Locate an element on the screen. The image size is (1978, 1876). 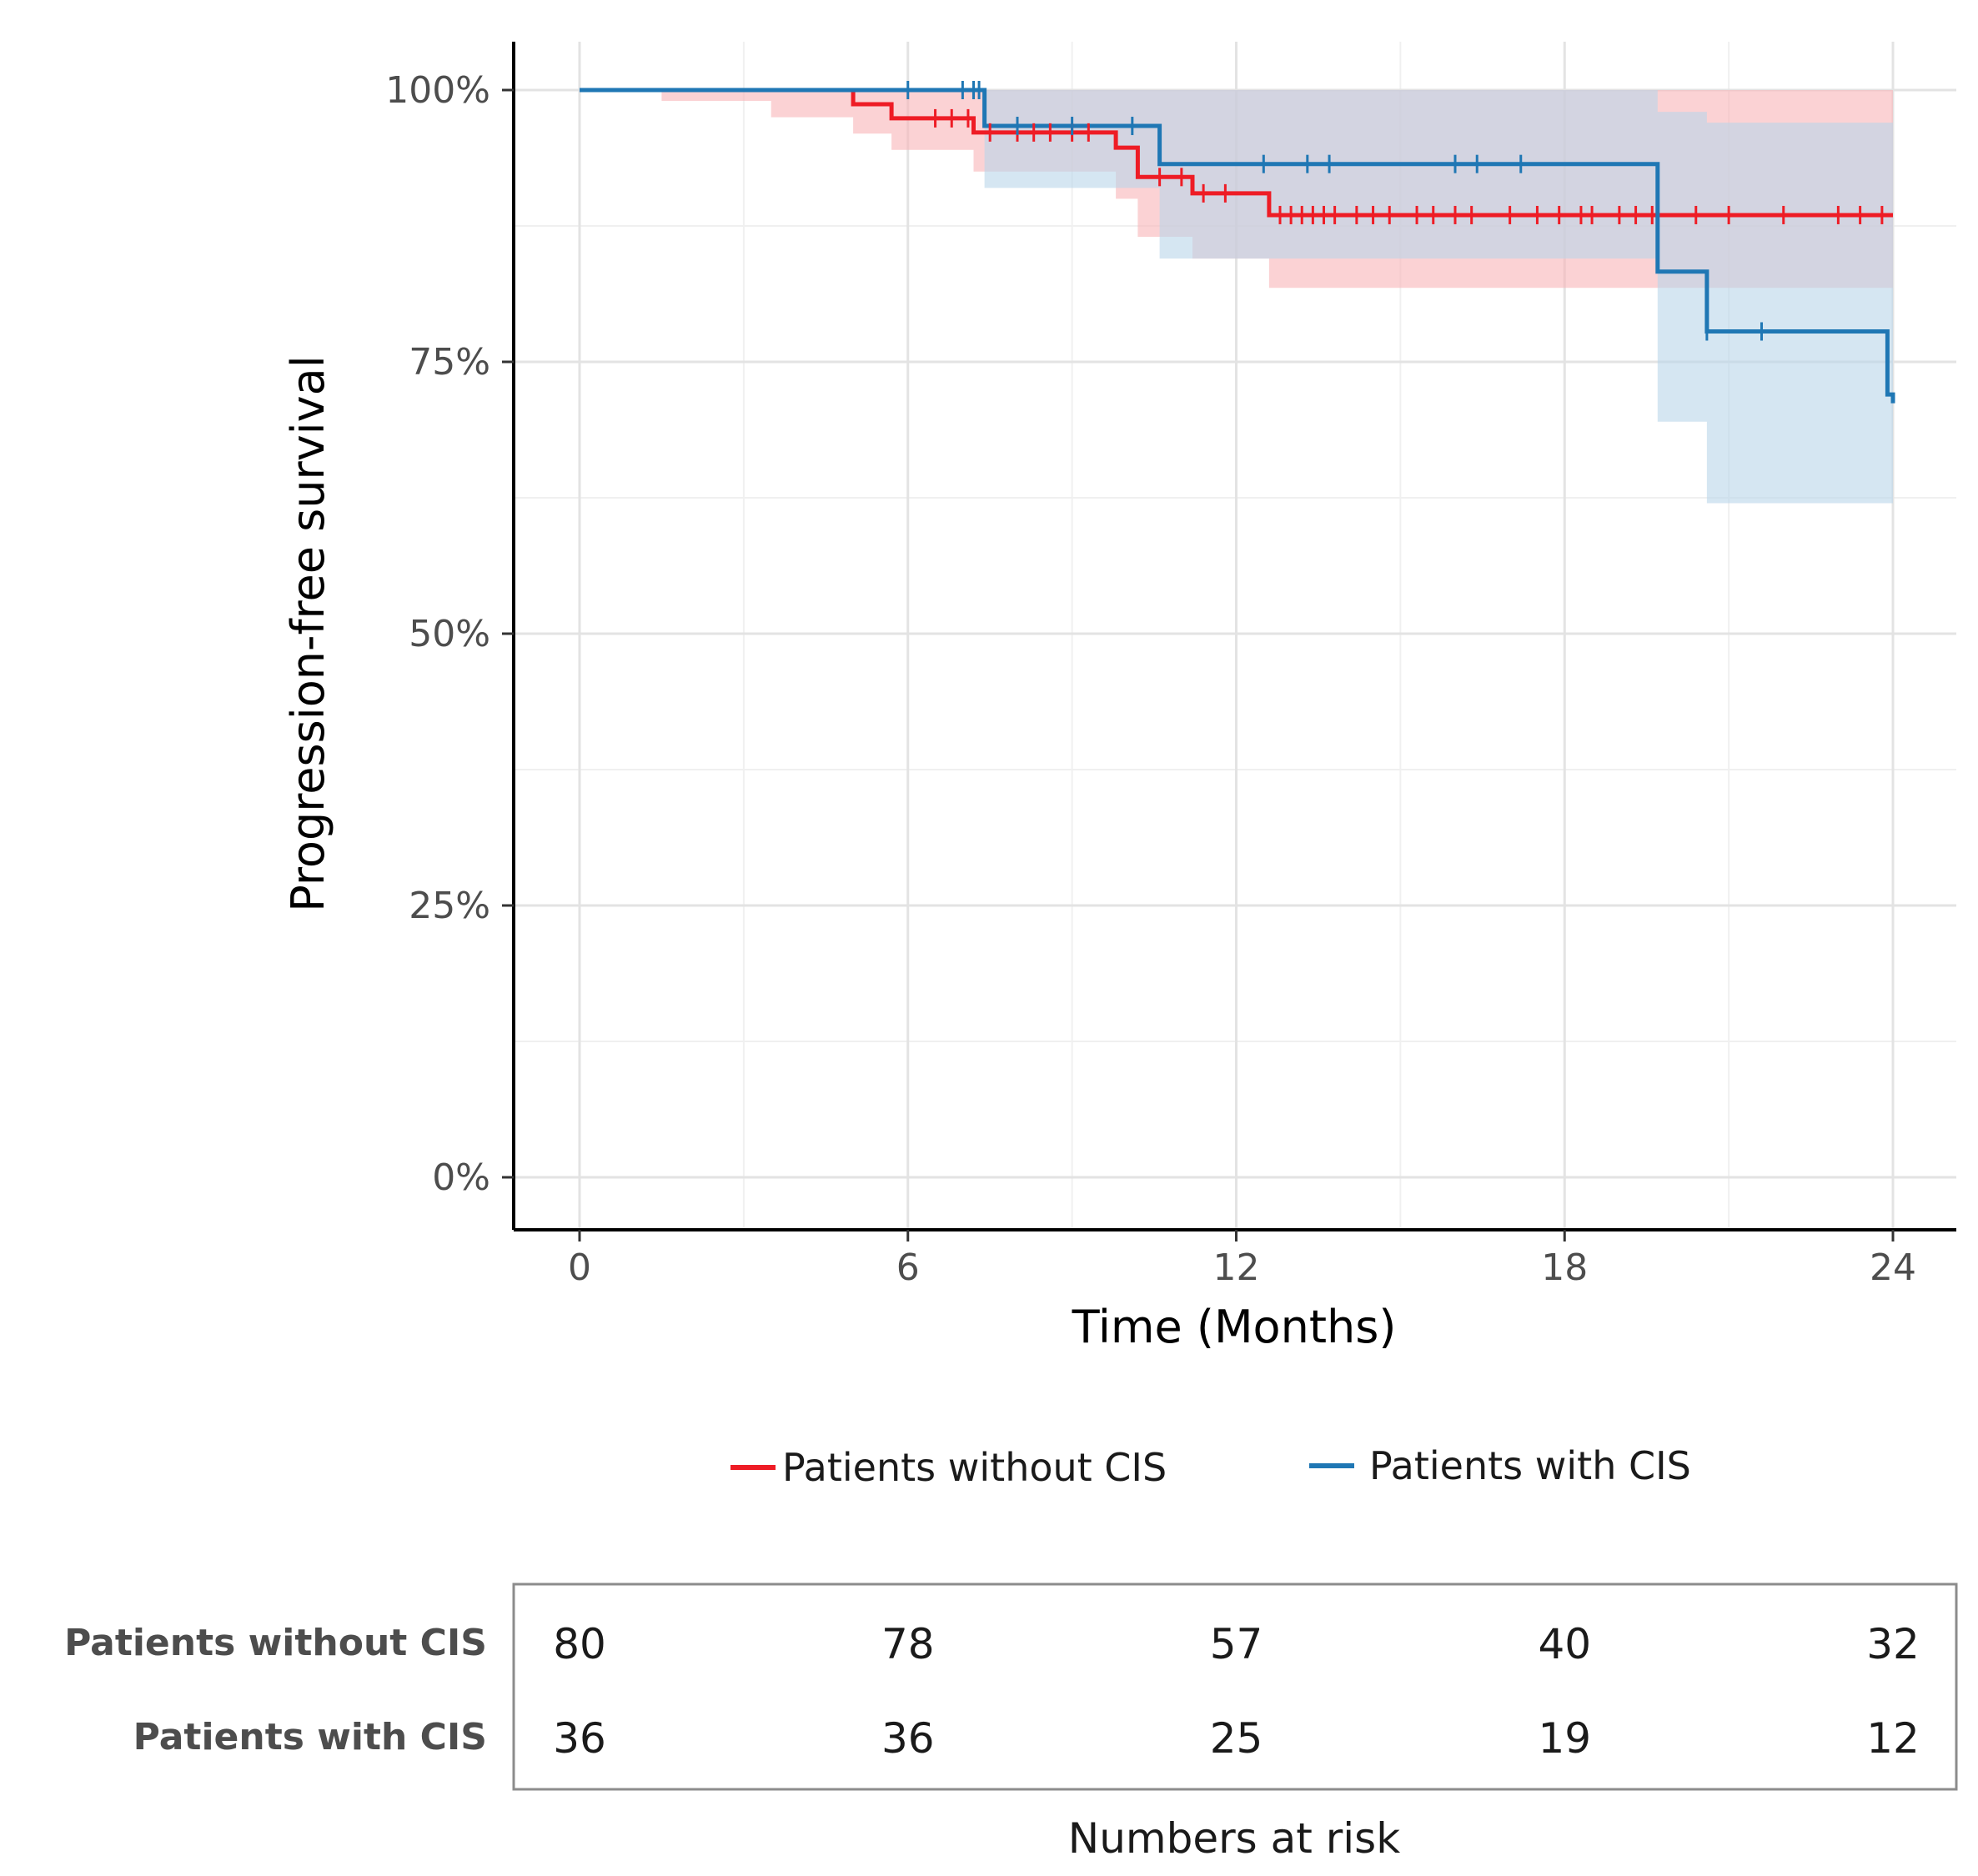
y-axis-ticks: 0% 25% 50% 75% 100% is located at coordinates (449, 634).